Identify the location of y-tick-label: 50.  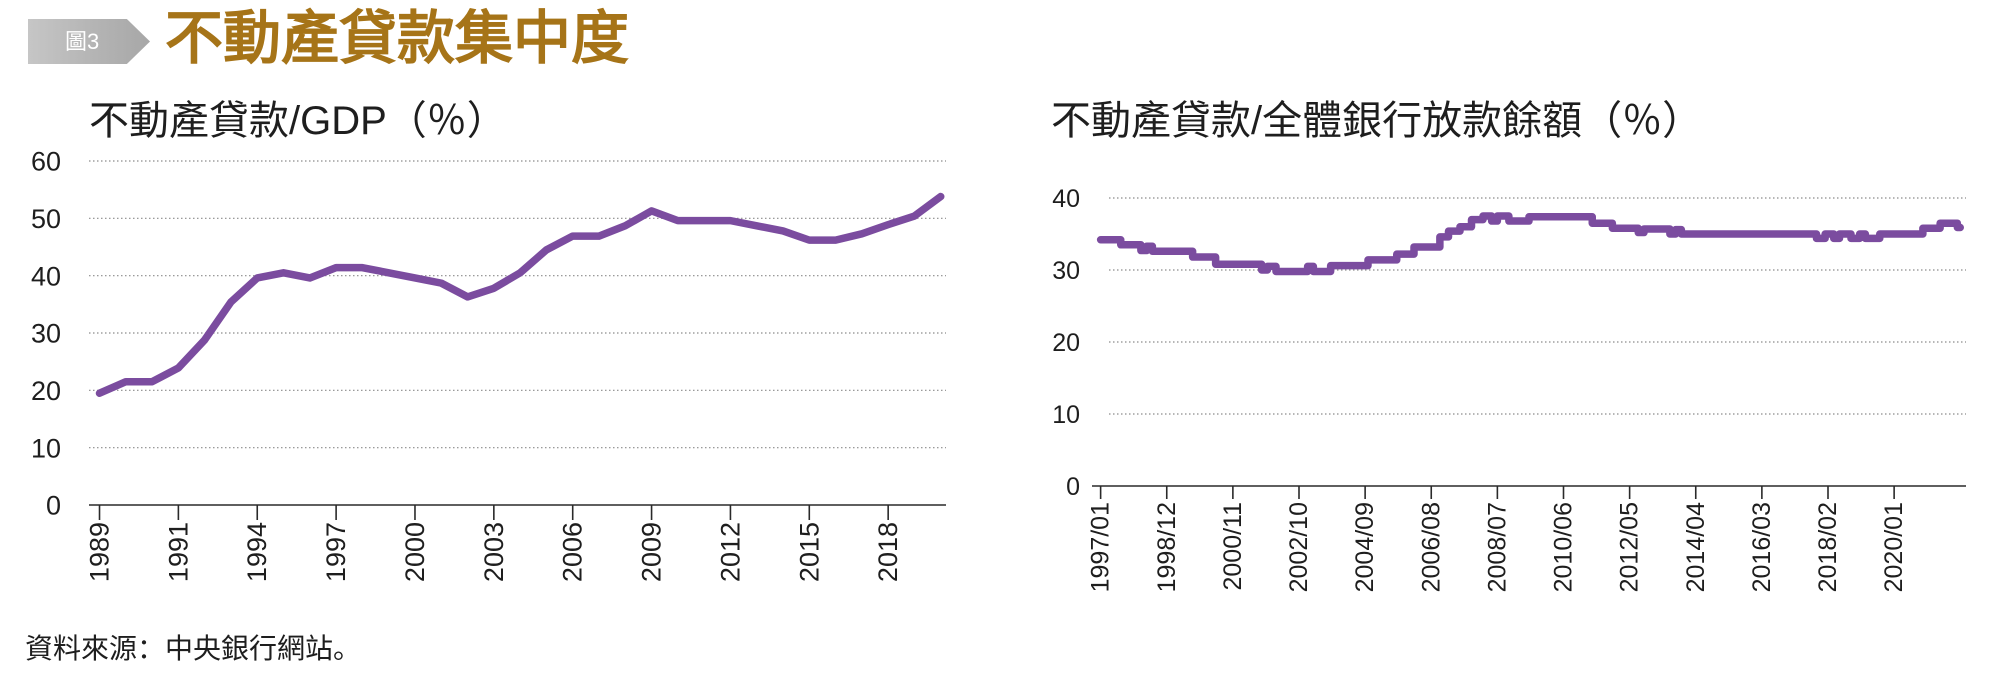
(46, 219).